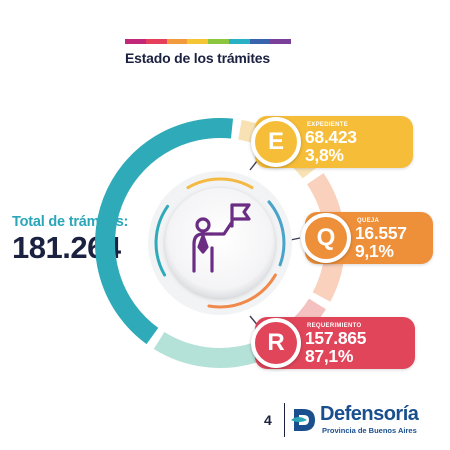 This screenshot has height=450, width=450. Describe the element at coordinates (284, 420) in the screenshot. I see `footer-divider` at that location.